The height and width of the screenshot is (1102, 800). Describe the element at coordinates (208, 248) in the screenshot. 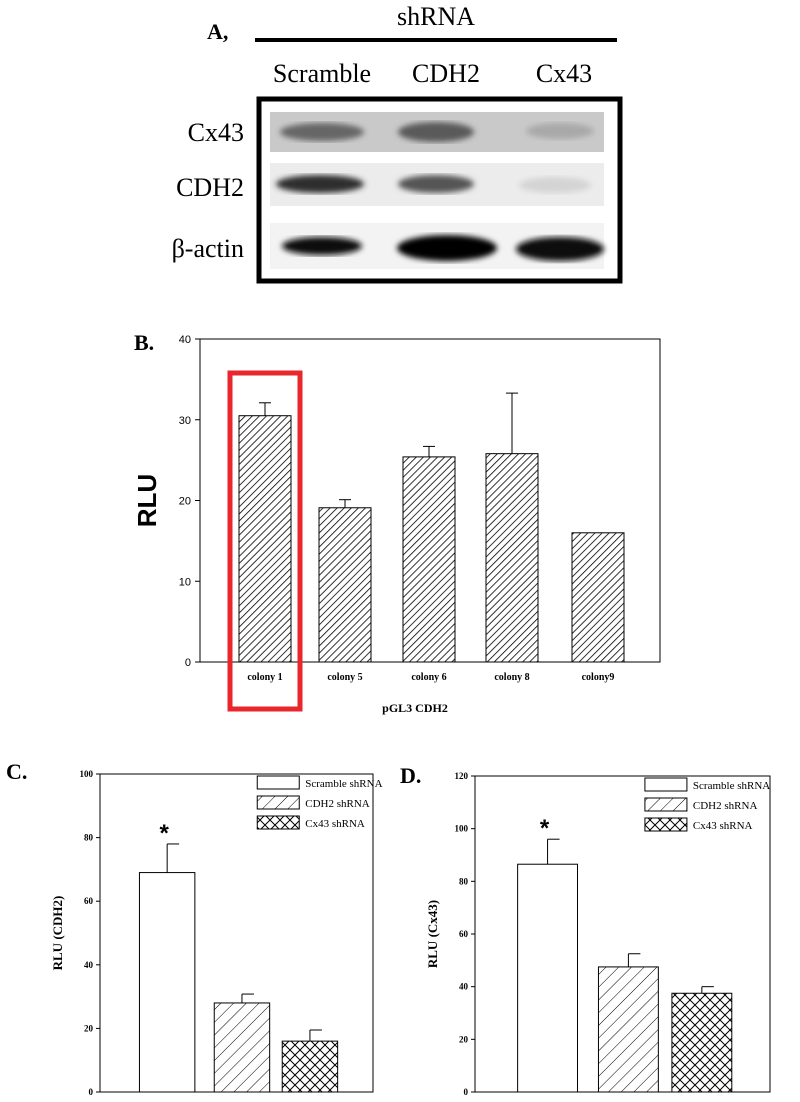

I see `row-label-beta-actin: β-actin` at that location.